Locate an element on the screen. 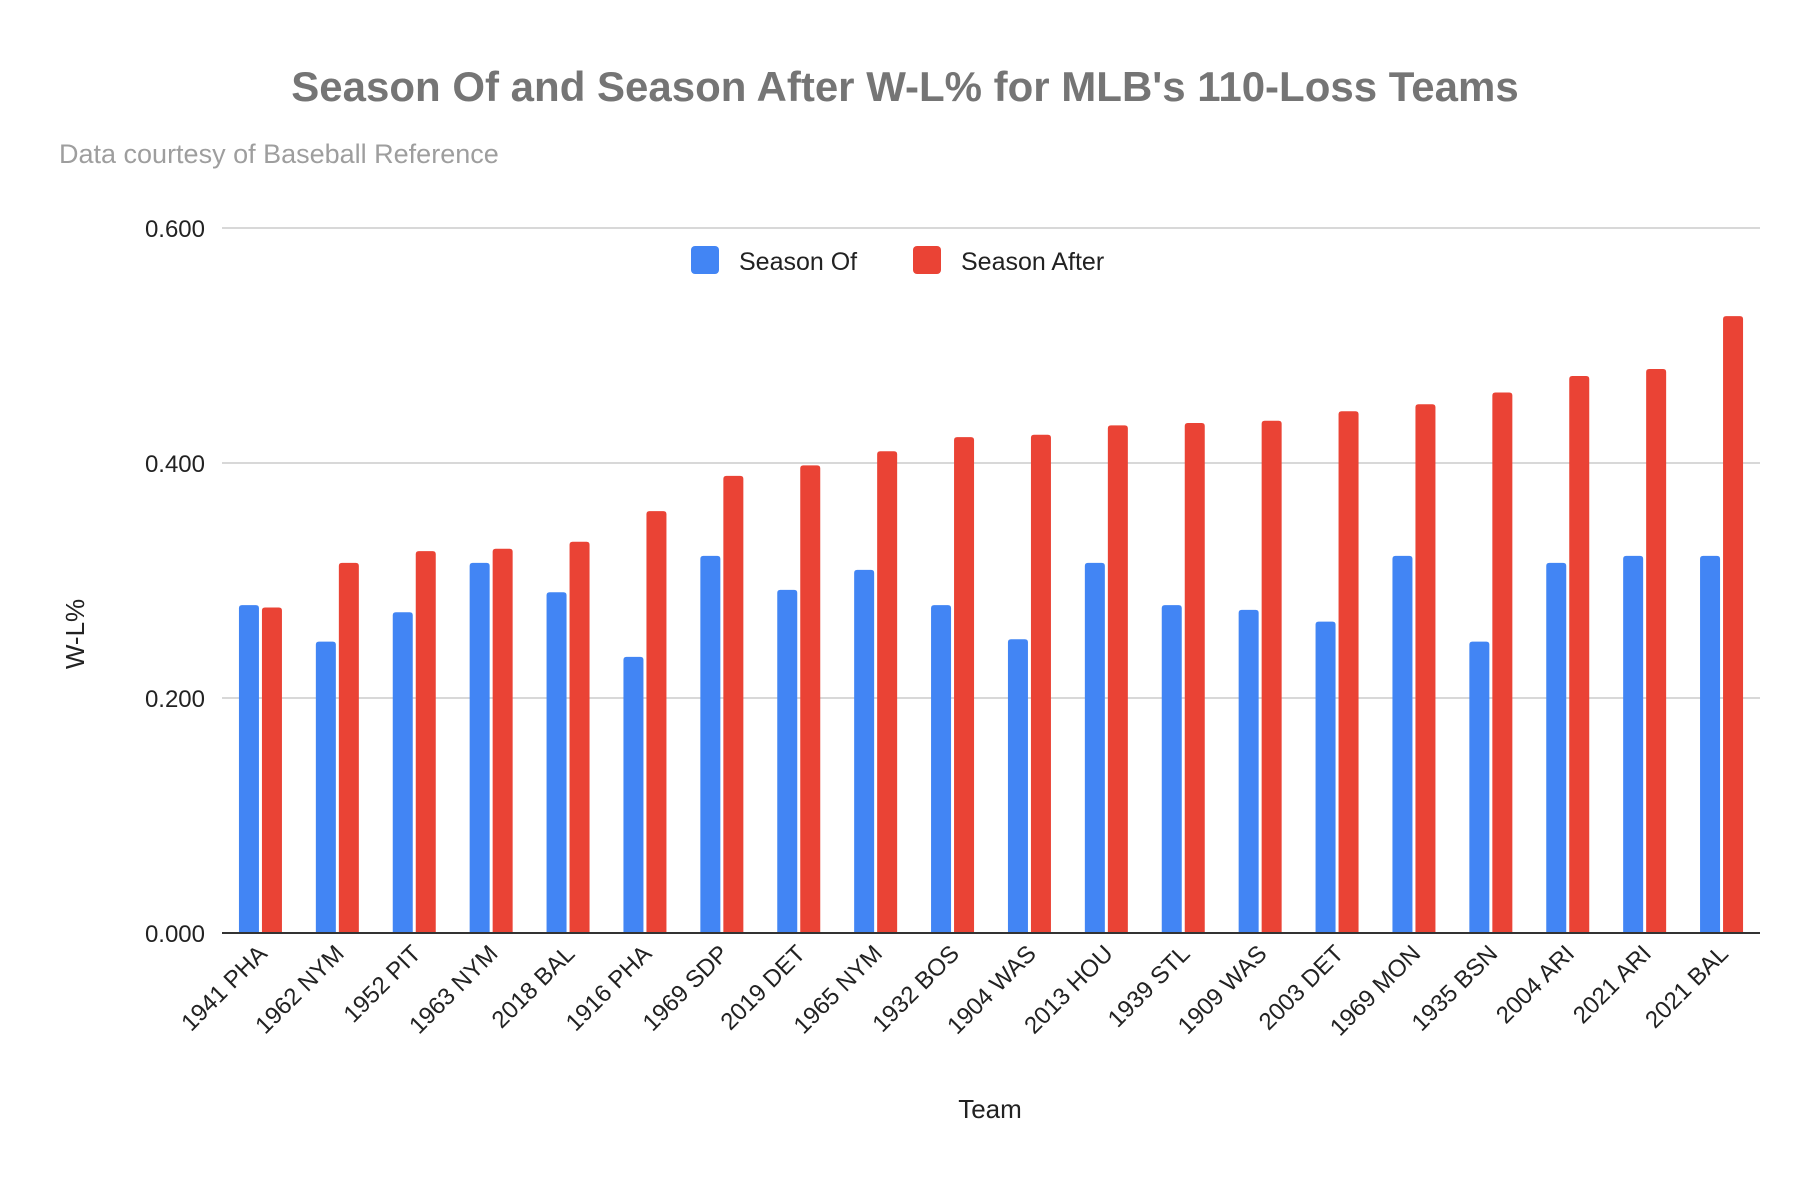 Image resolution: width=1800 pixels, height=1182 pixels. chart-subtitle: Data courtesy of Baseball Reference is located at coordinates (279, 154).